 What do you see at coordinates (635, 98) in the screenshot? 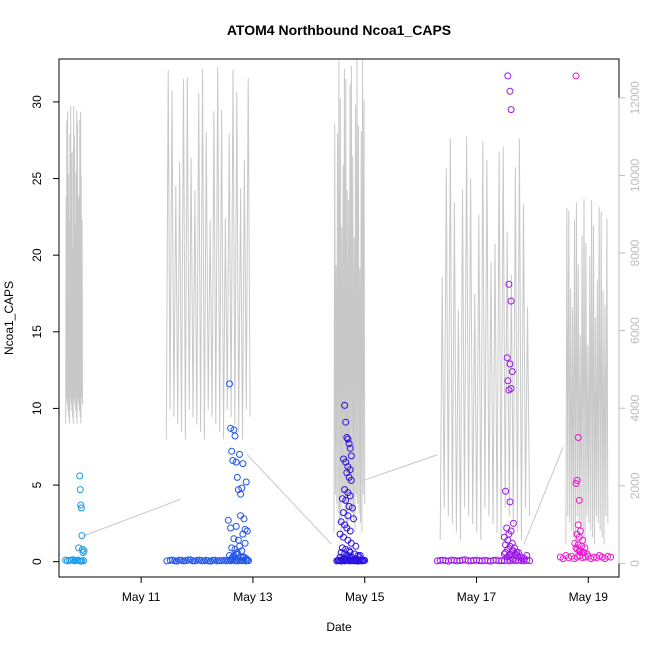
I see `y2-tick-label: 12000` at bounding box center [635, 98].